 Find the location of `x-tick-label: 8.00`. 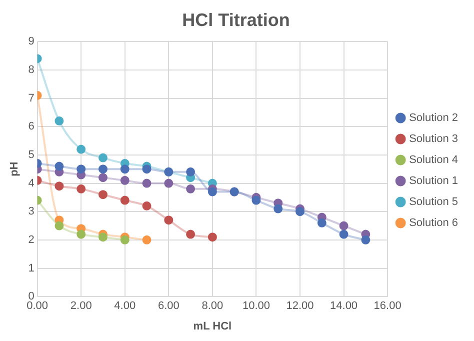

x-tick-label: 8.00 is located at coordinates (213, 306).